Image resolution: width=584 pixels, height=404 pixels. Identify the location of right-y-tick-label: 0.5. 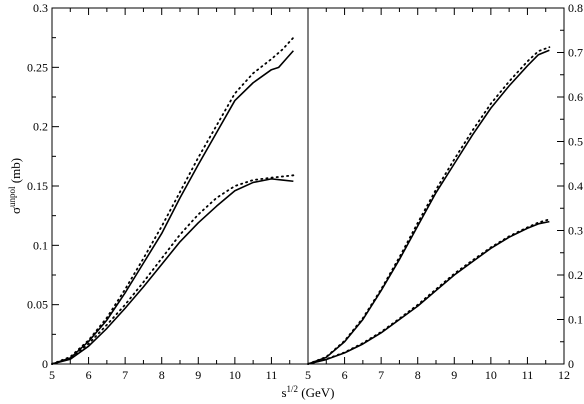
(575, 142).